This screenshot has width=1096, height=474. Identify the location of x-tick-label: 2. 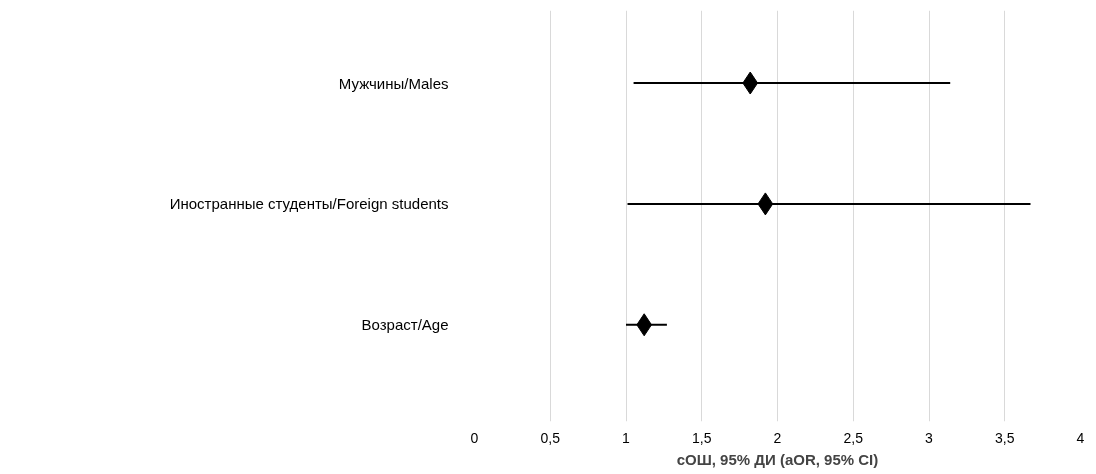
(777, 437).